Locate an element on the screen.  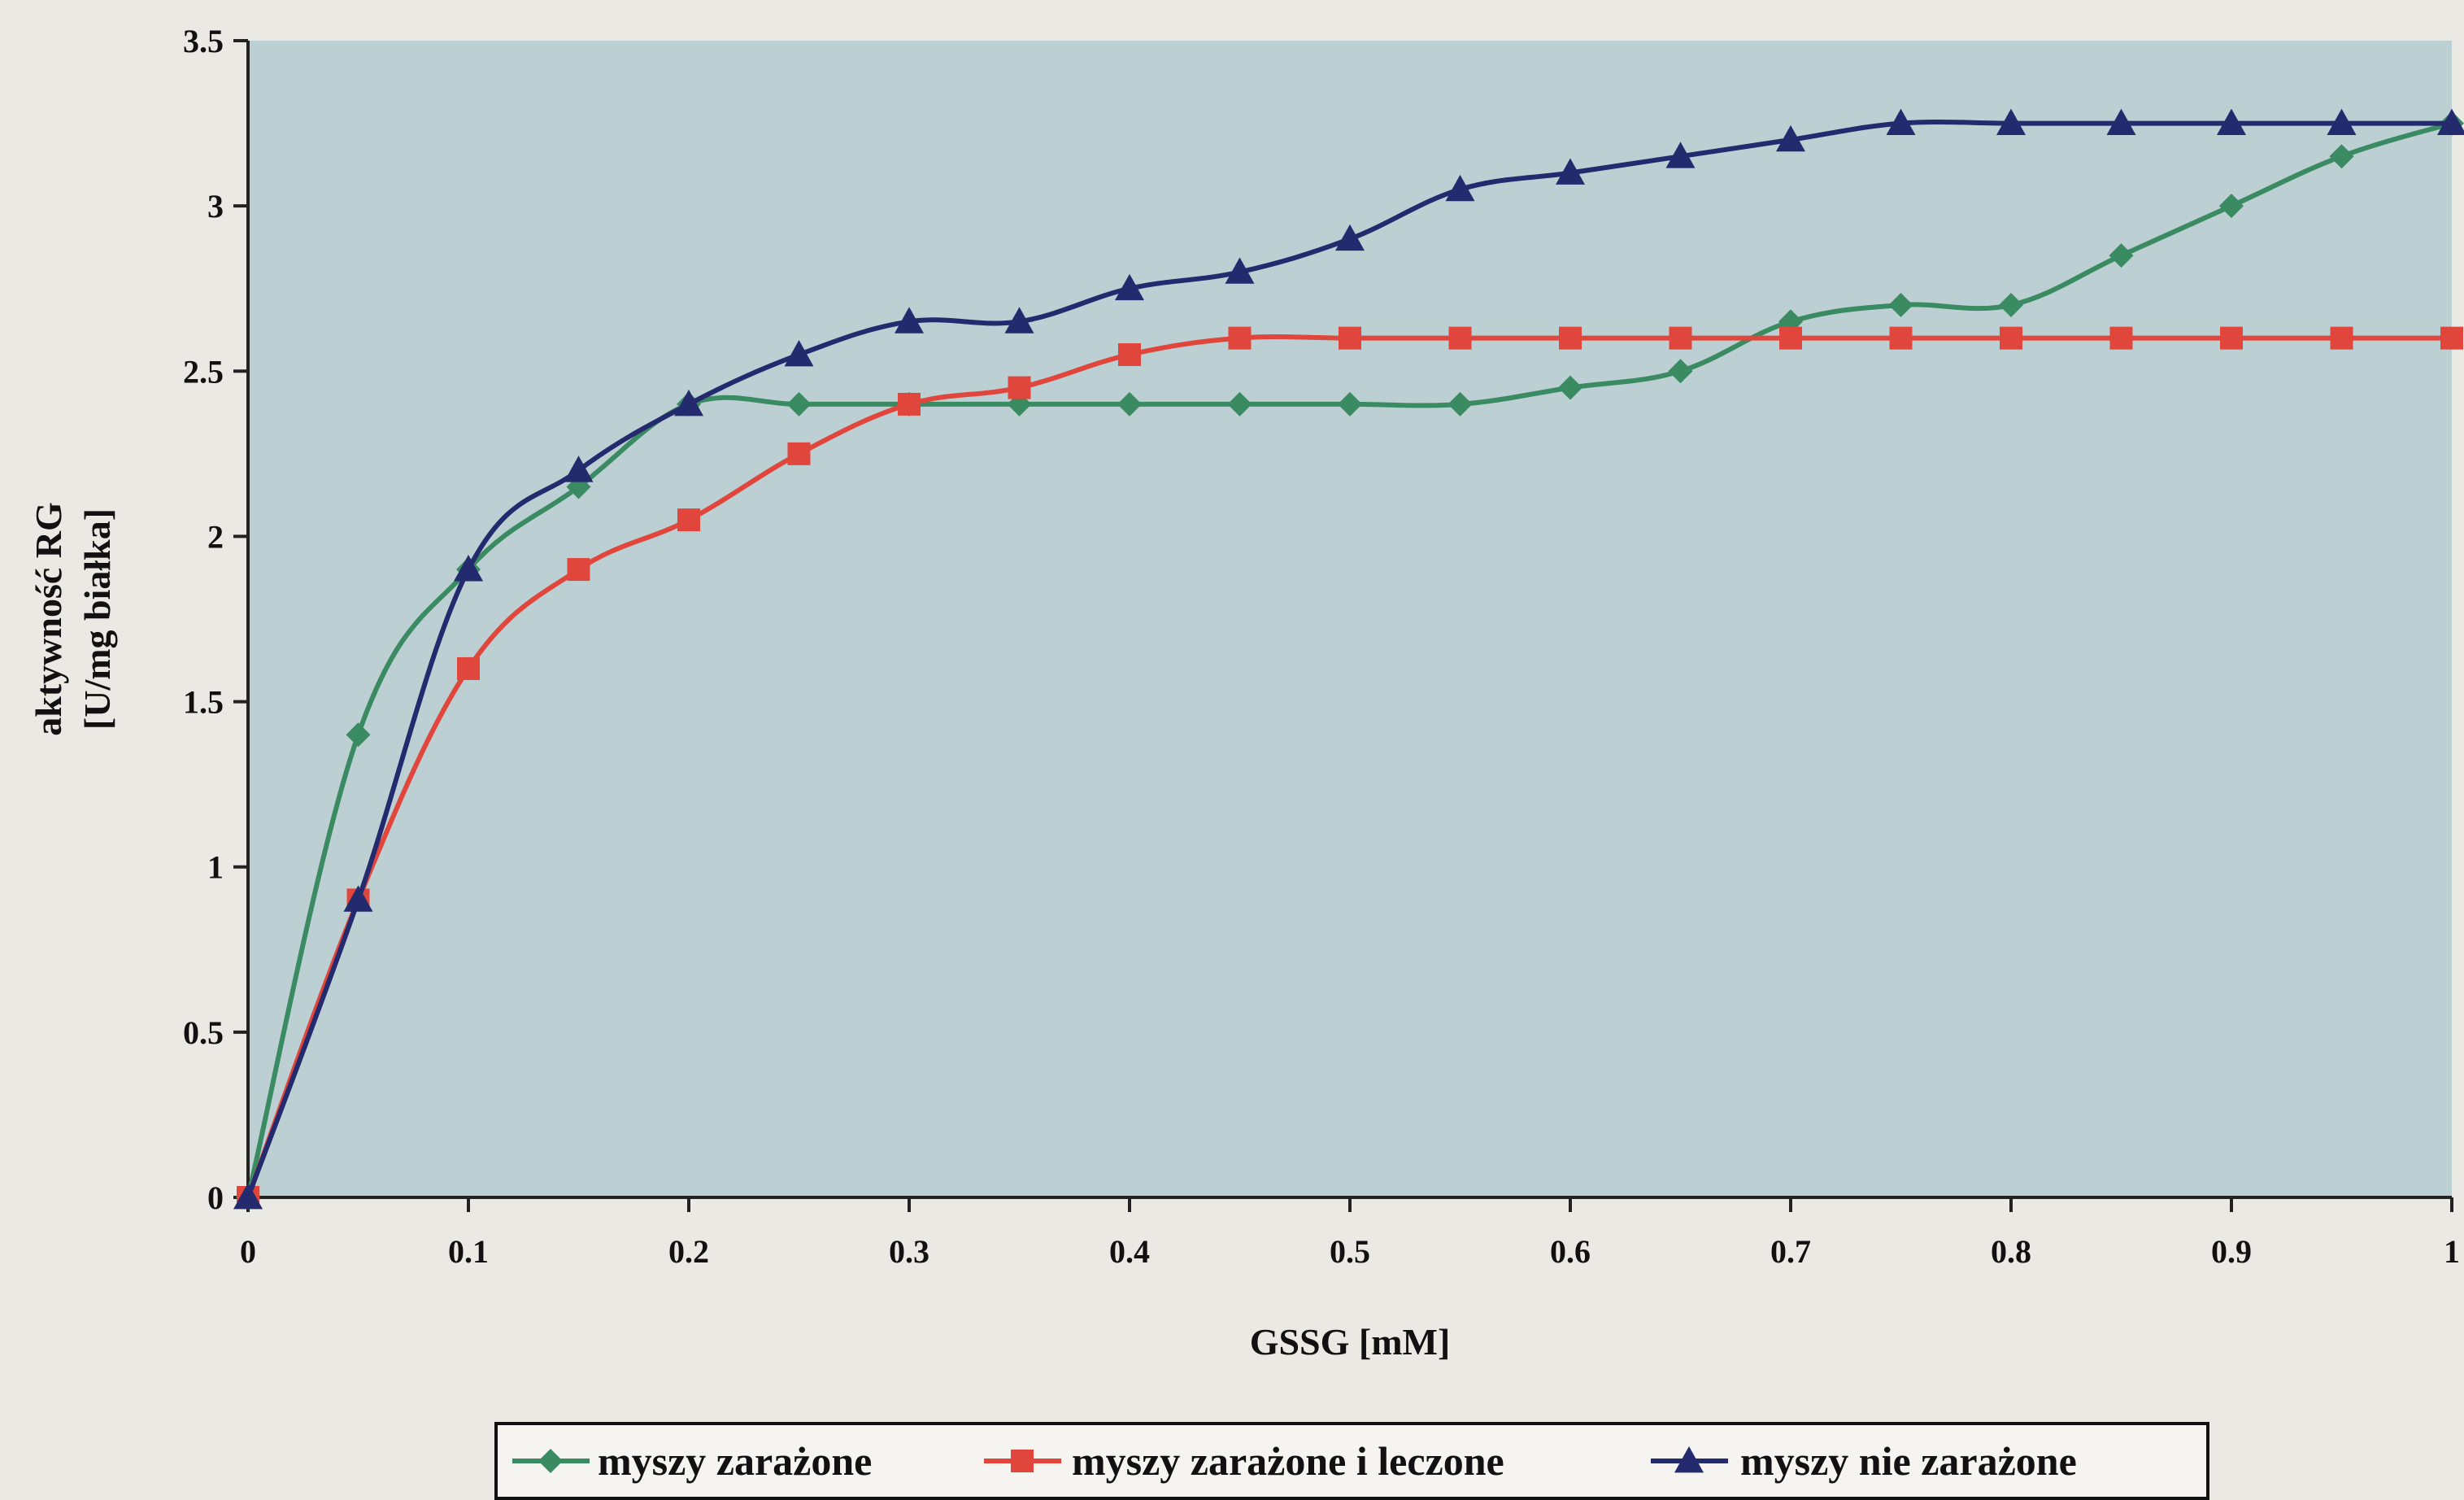
x-tick-label: 0.7 is located at coordinates (1790, 1251).